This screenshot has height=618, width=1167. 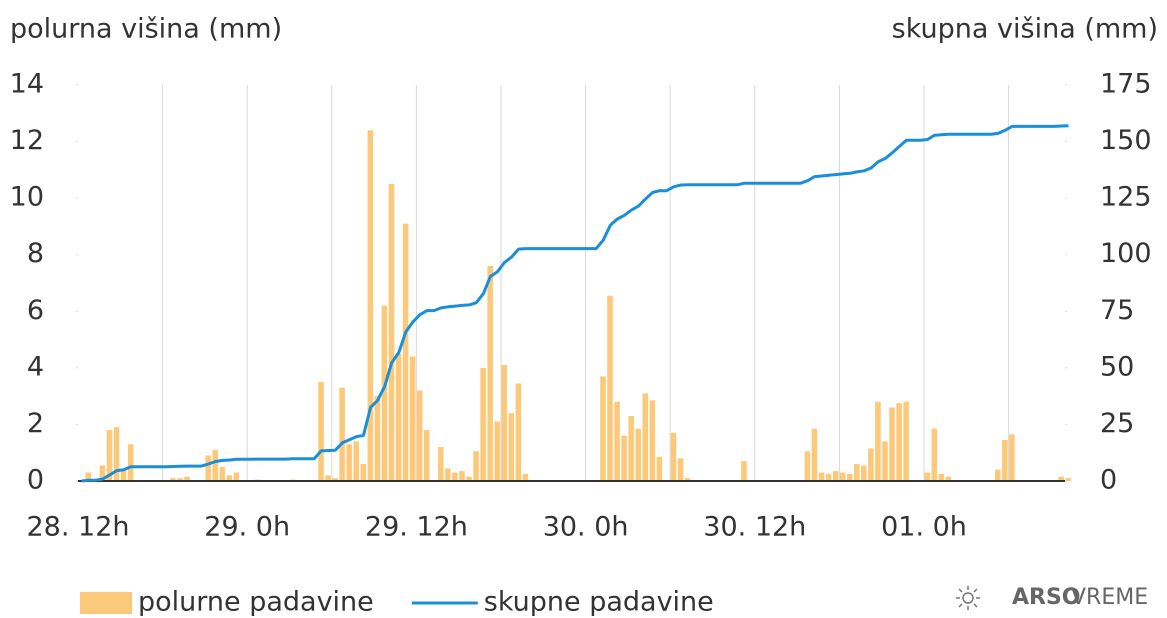 I want to click on y2-axis-label: skupna višina (mm), so click(x=1025, y=29).